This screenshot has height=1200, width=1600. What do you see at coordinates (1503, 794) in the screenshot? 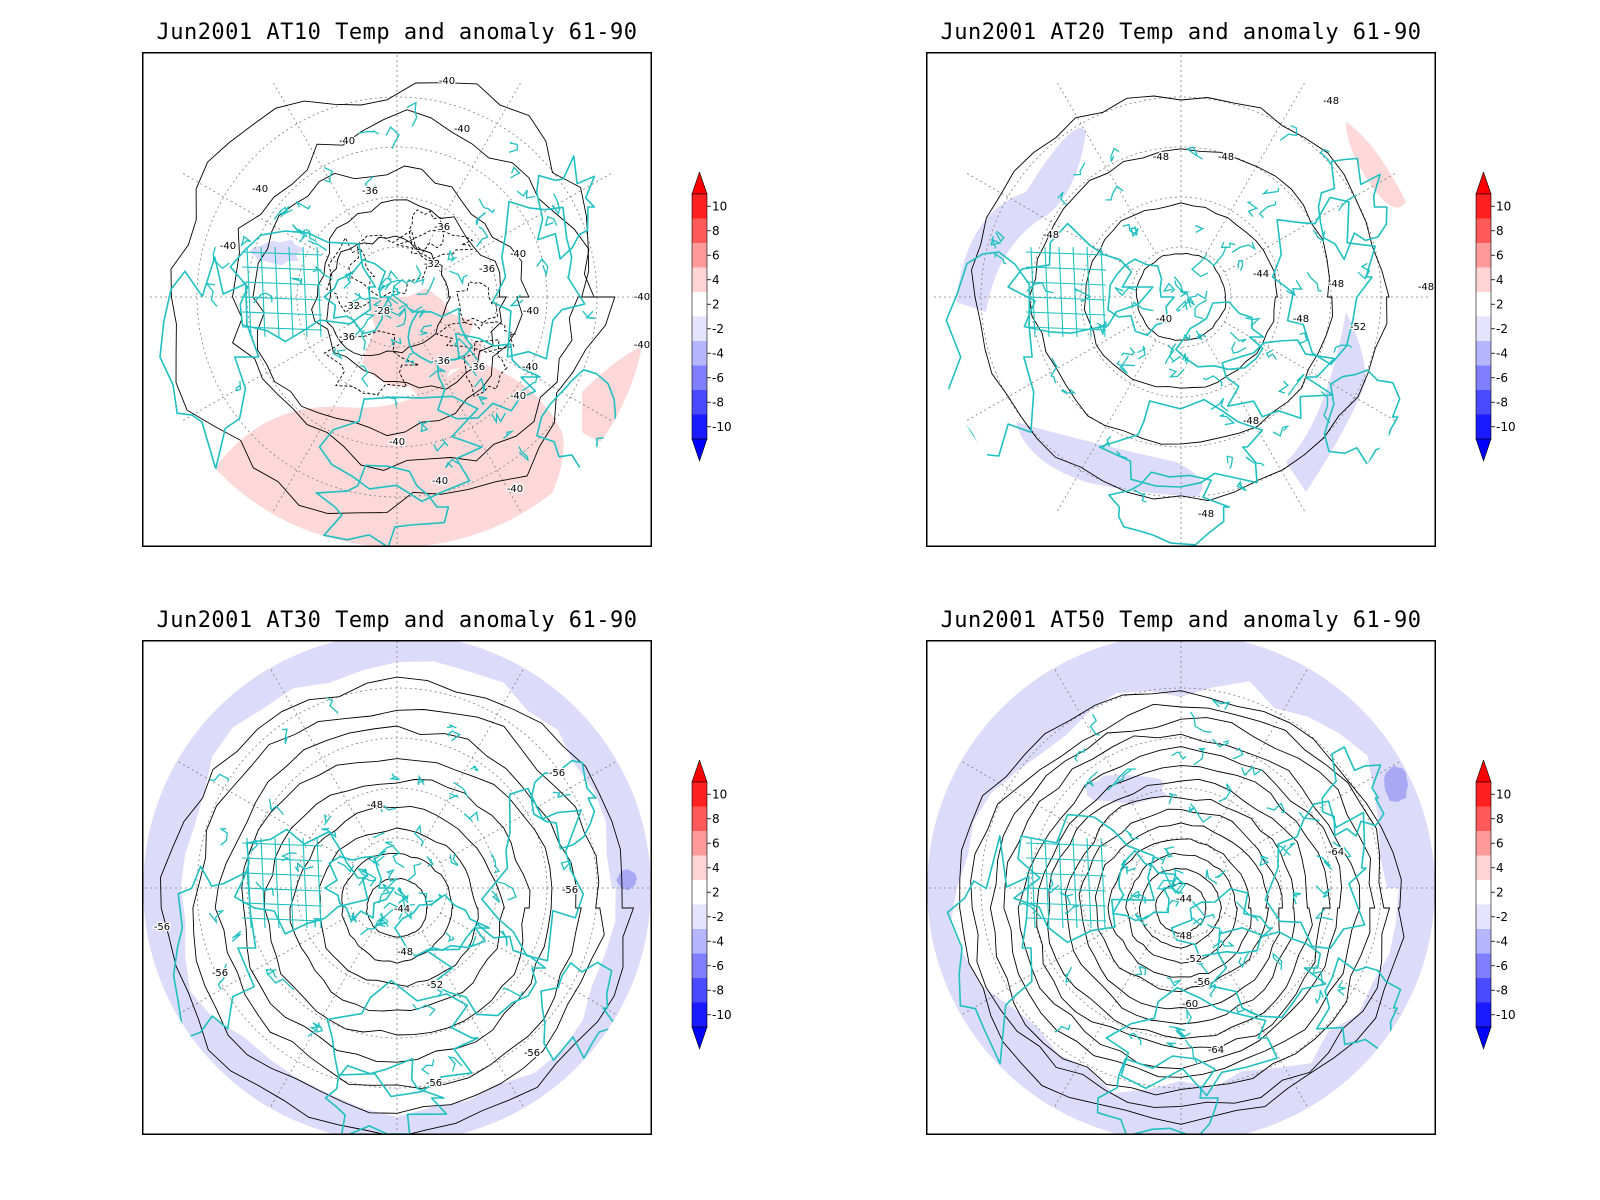
I see `colorbar-tick-label: 10` at bounding box center [1503, 794].